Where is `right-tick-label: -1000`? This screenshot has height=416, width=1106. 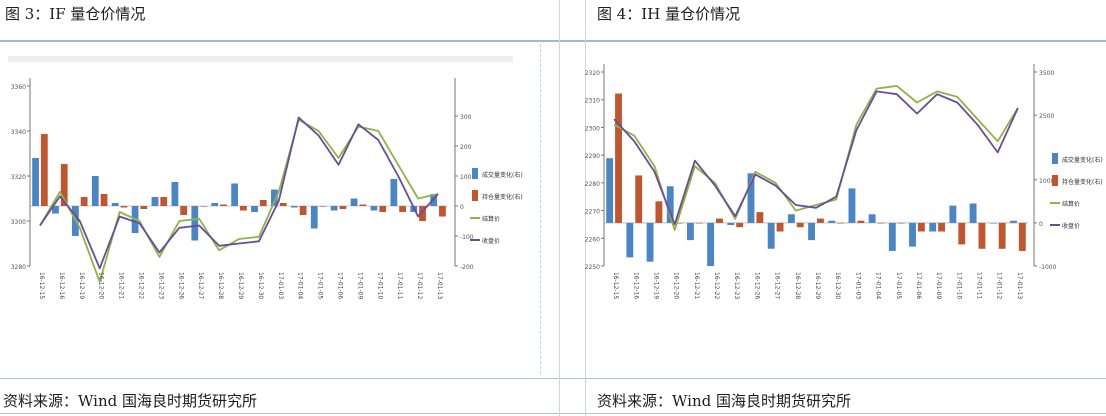 right-tick-label: -1000 is located at coordinates (1048, 267).